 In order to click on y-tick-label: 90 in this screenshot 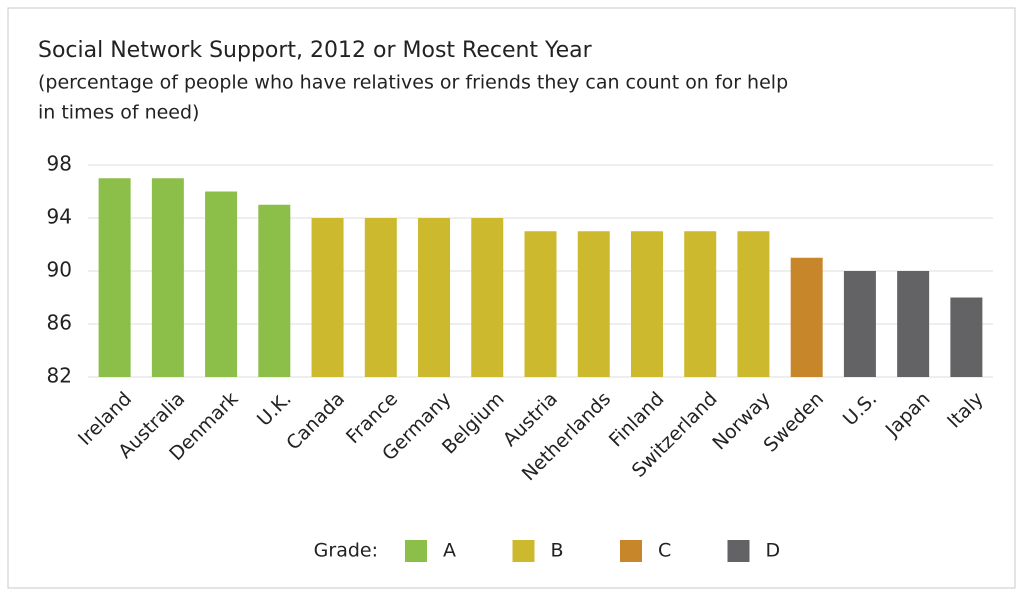, I will do `click(59, 270)`.